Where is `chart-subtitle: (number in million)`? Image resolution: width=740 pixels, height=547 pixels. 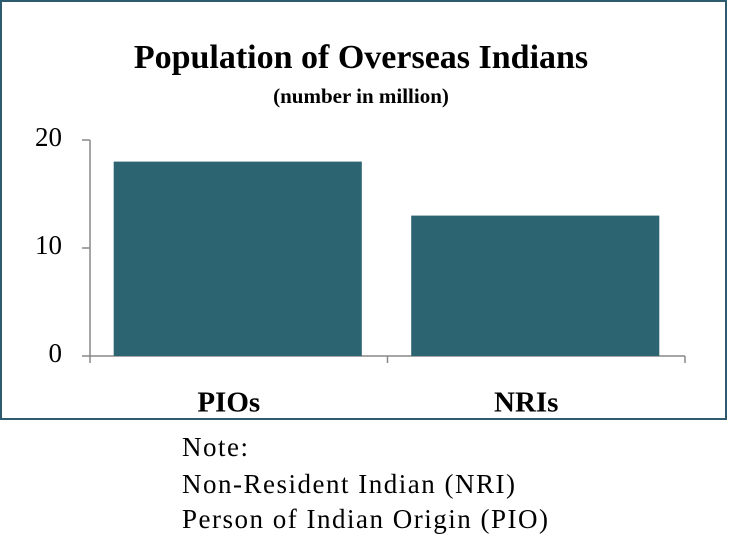
chart-subtitle: (number in million) is located at coordinates (361, 96).